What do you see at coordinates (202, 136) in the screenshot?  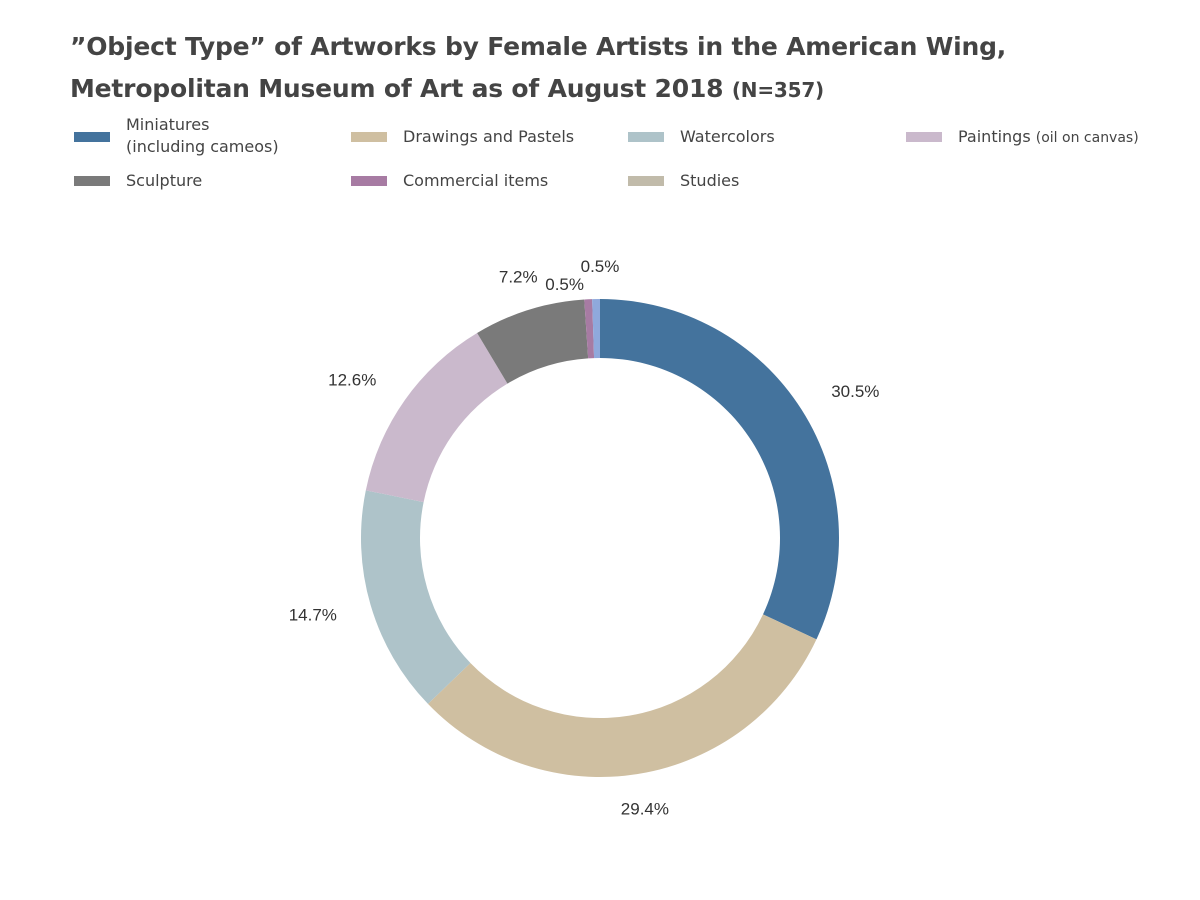 I see `legend-label: Miniatures (including cameos)` at bounding box center [202, 136].